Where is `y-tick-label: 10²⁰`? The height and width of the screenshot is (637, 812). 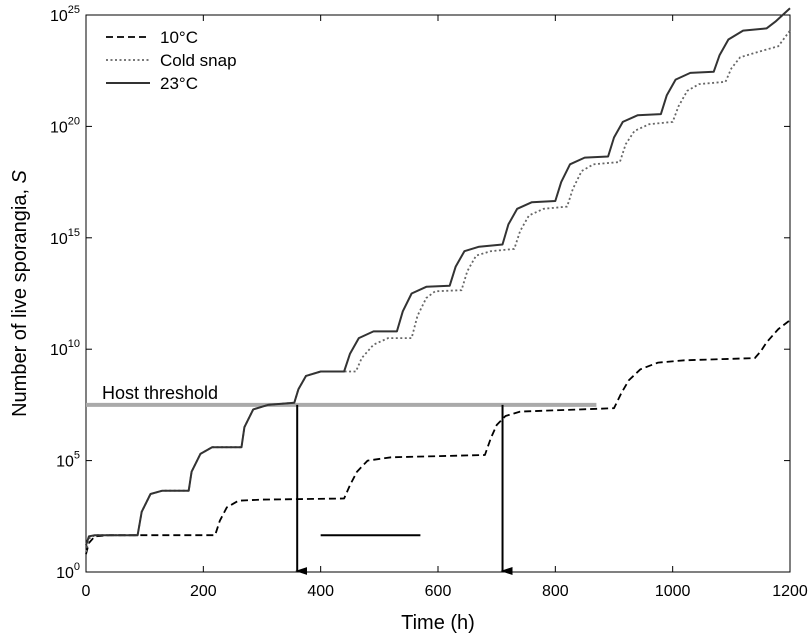
y-tick-label: 10²⁰ is located at coordinates (65, 125).